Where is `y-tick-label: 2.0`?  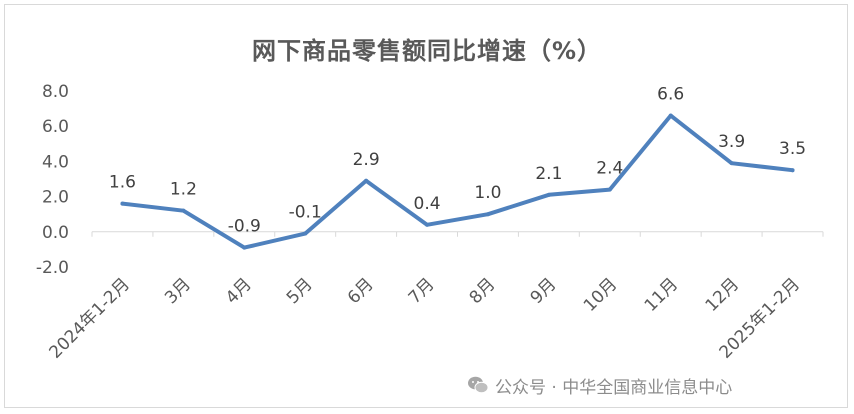 y-tick-label: 2.0 is located at coordinates (55, 198).